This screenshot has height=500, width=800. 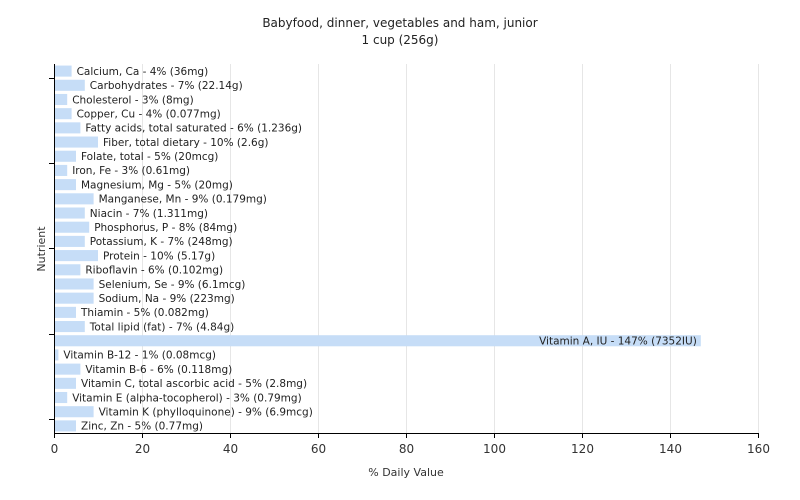 What do you see at coordinates (183, 200) in the screenshot?
I see `bar-label: Manganese, Mn - 9% (0.179mg)` at bounding box center [183, 200].